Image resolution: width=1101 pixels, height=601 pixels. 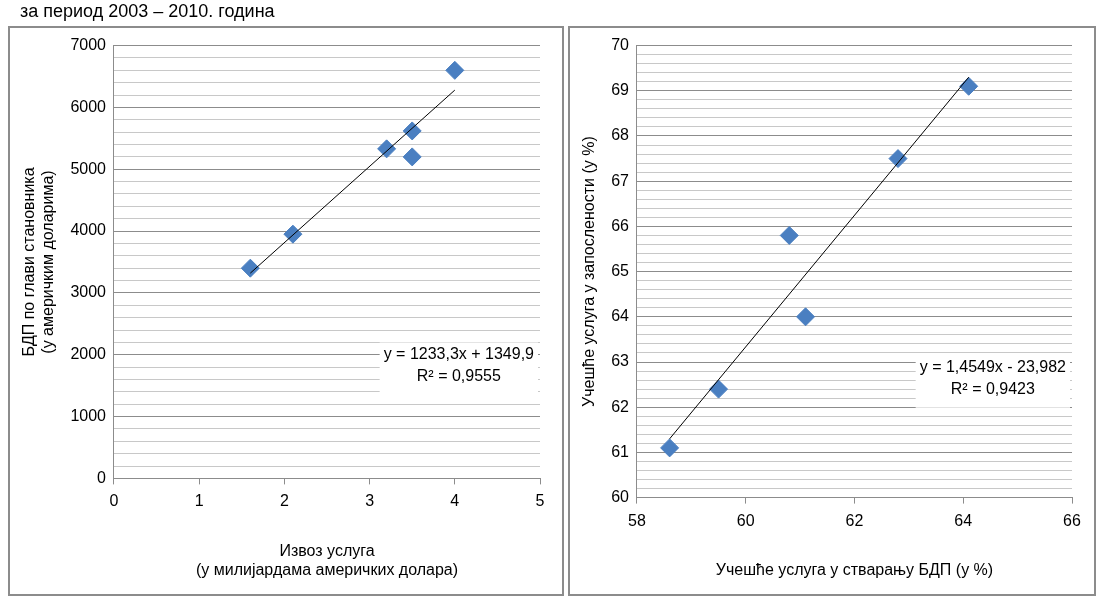 What do you see at coordinates (88, 106) in the screenshot?
I see `y-tick-label: 6000` at bounding box center [88, 106].